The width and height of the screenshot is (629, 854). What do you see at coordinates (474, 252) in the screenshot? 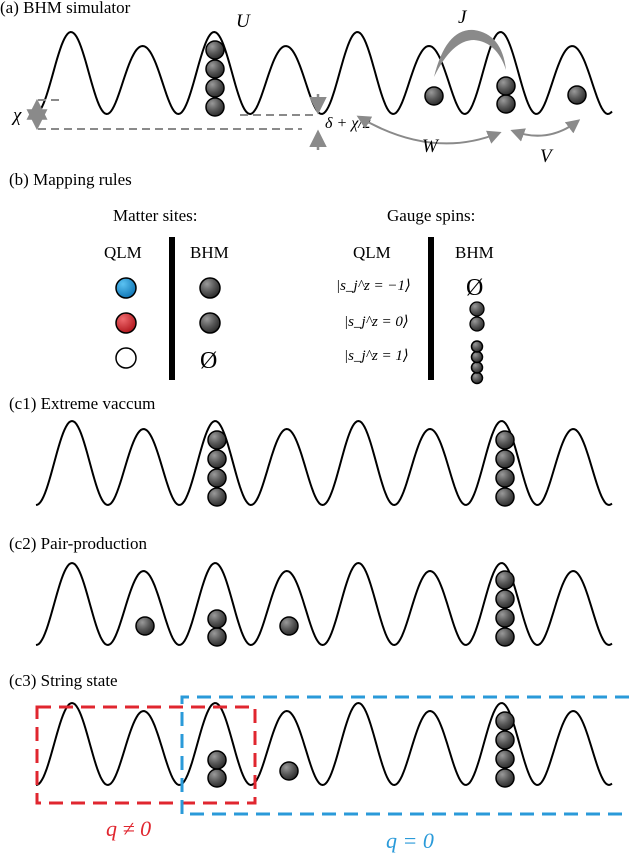
I see `gauge-col-bhm: BHM` at bounding box center [474, 252].